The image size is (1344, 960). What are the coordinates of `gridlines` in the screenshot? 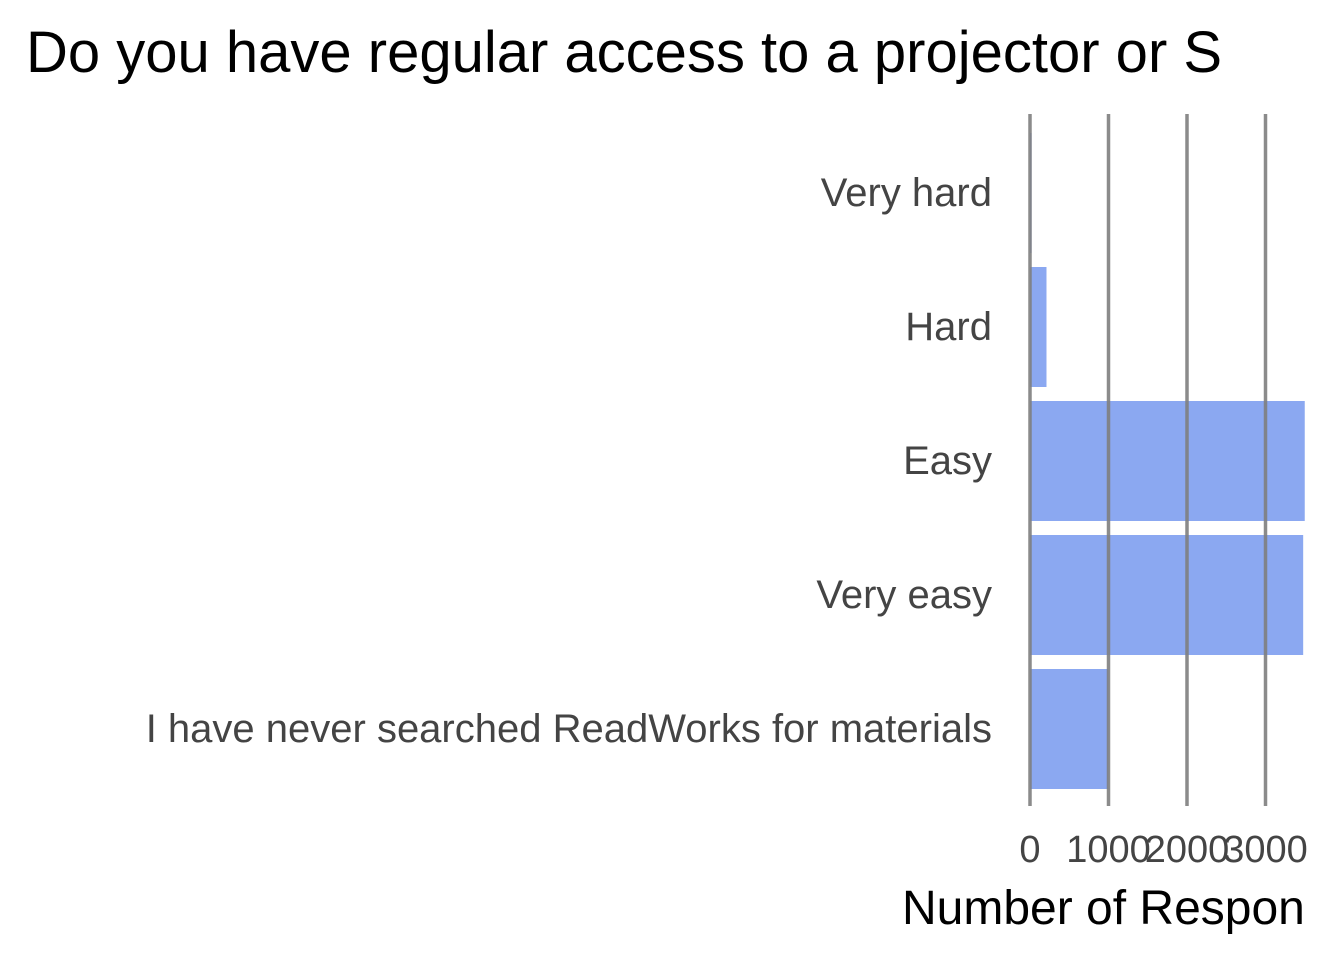 It's located at (1148, 460).